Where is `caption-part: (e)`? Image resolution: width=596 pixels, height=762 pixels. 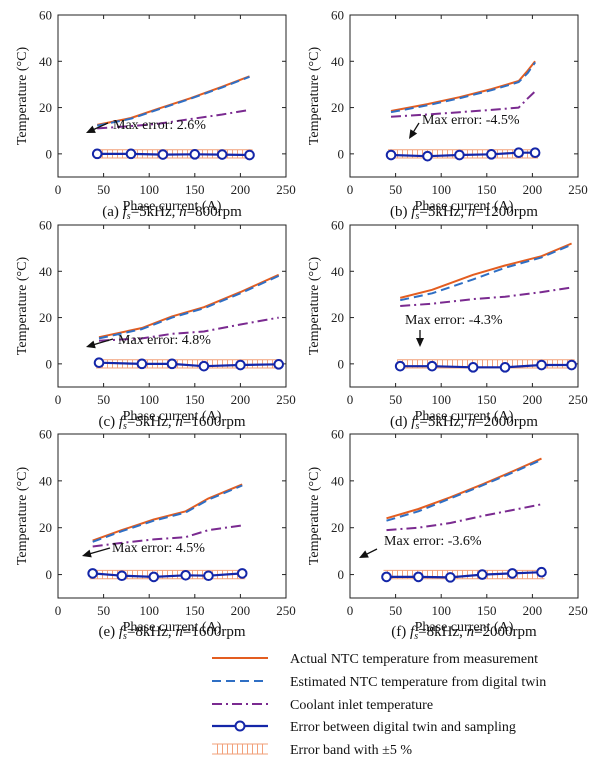
caption-part: (e) is located at coordinates (108, 632).